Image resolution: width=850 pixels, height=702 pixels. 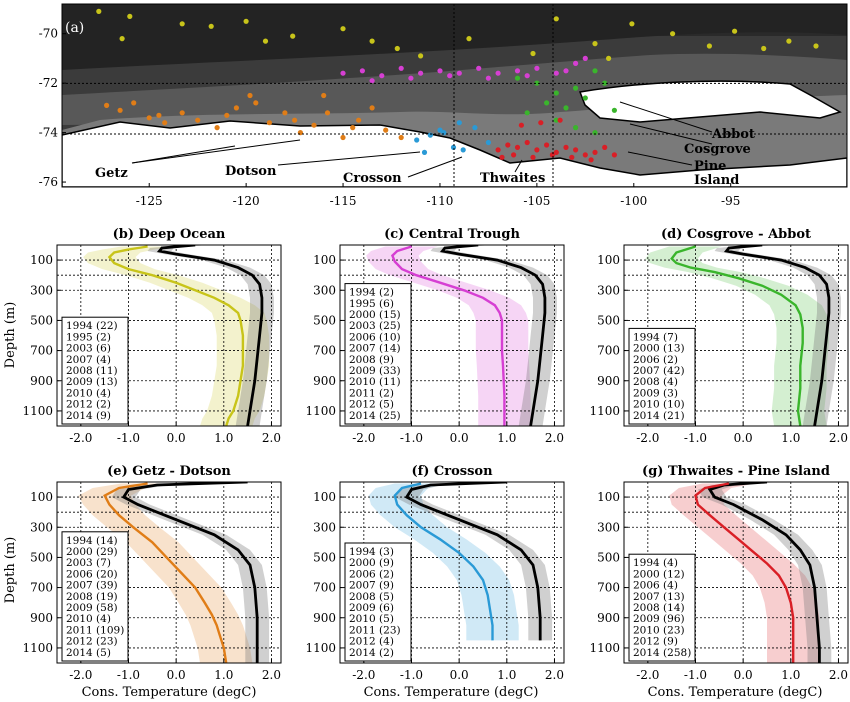 I want to click on map-y-tick-label: -74, so click(x=49, y=133).